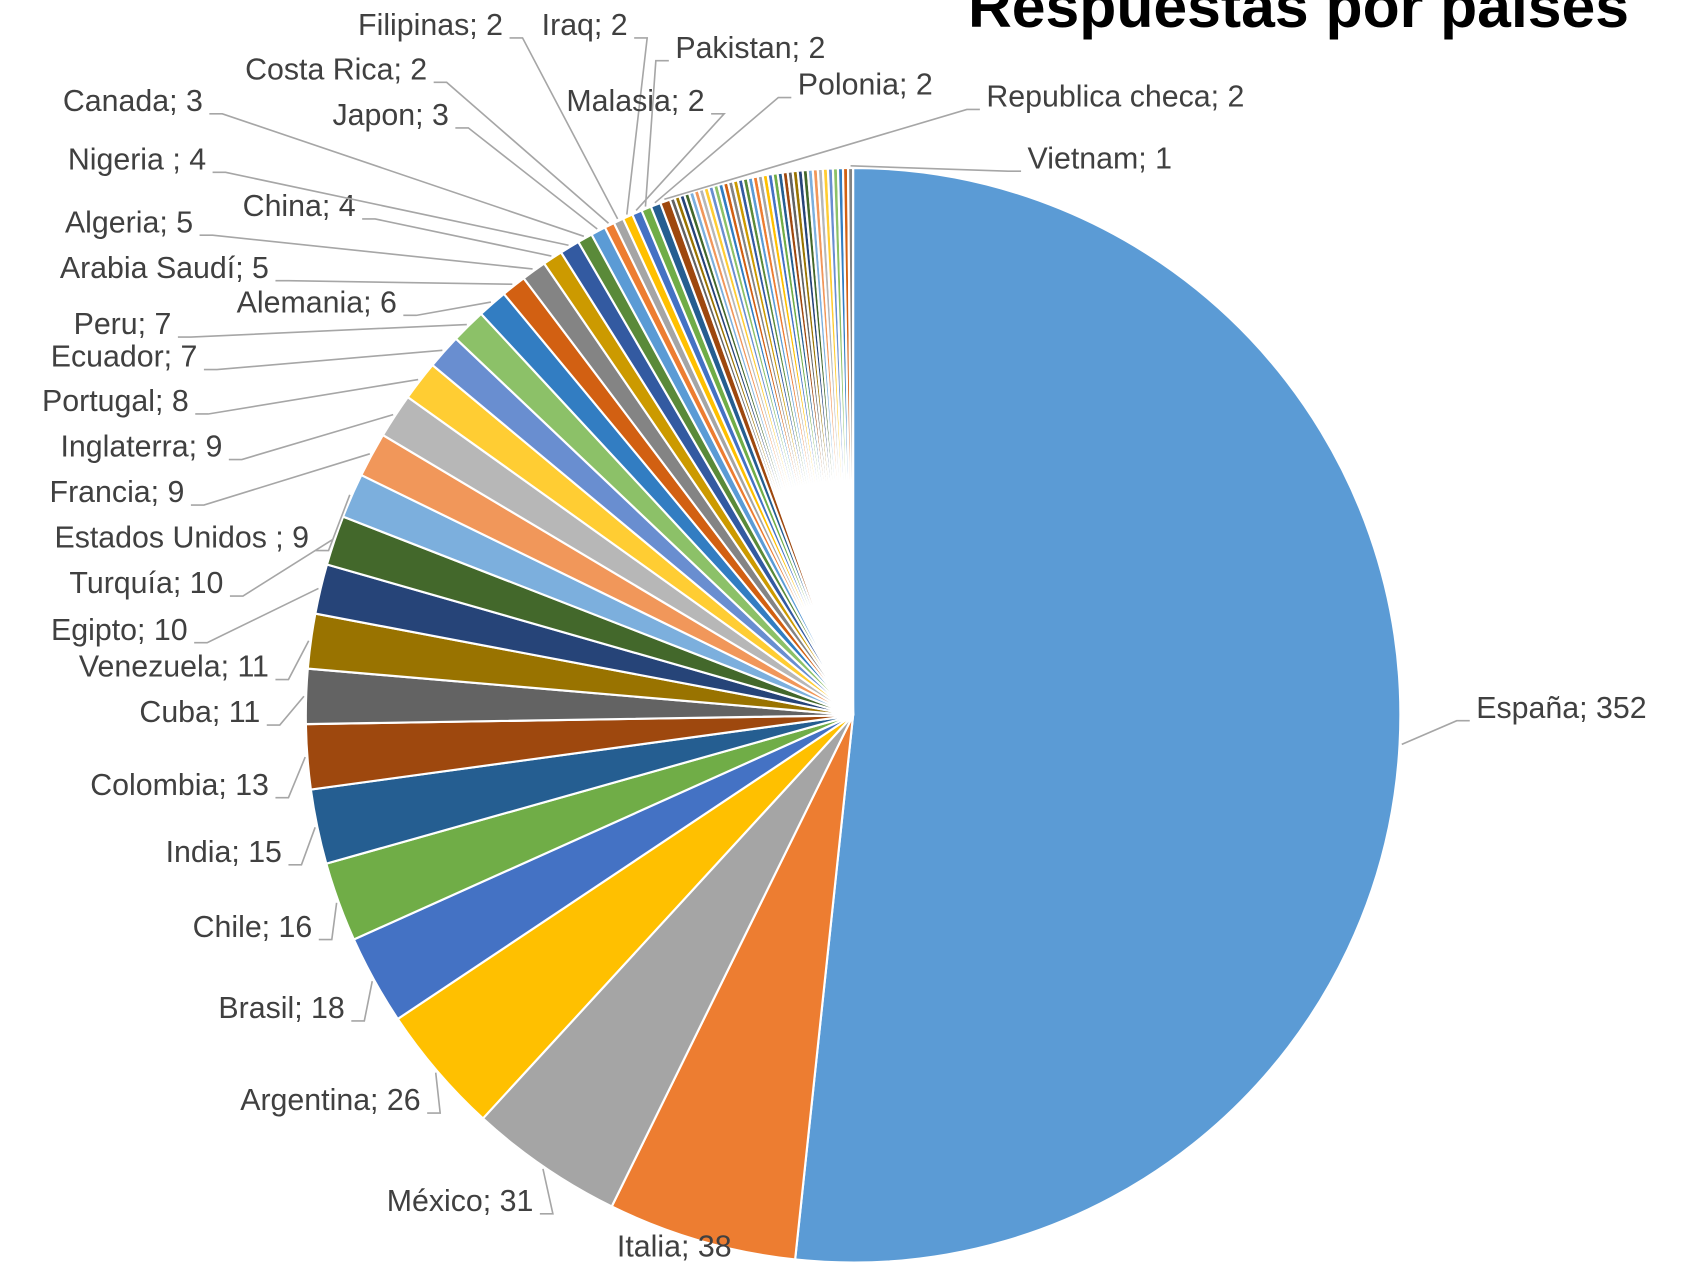 The image size is (1691, 1268). Describe the element at coordinates (179, 785) in the screenshot. I see `data-label: Colombia; 13` at that location.